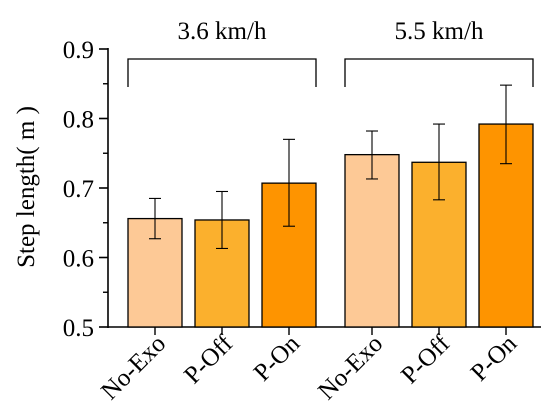  I want to click on category-label-1-No-Exo: No-Exo, so click(350, 367).